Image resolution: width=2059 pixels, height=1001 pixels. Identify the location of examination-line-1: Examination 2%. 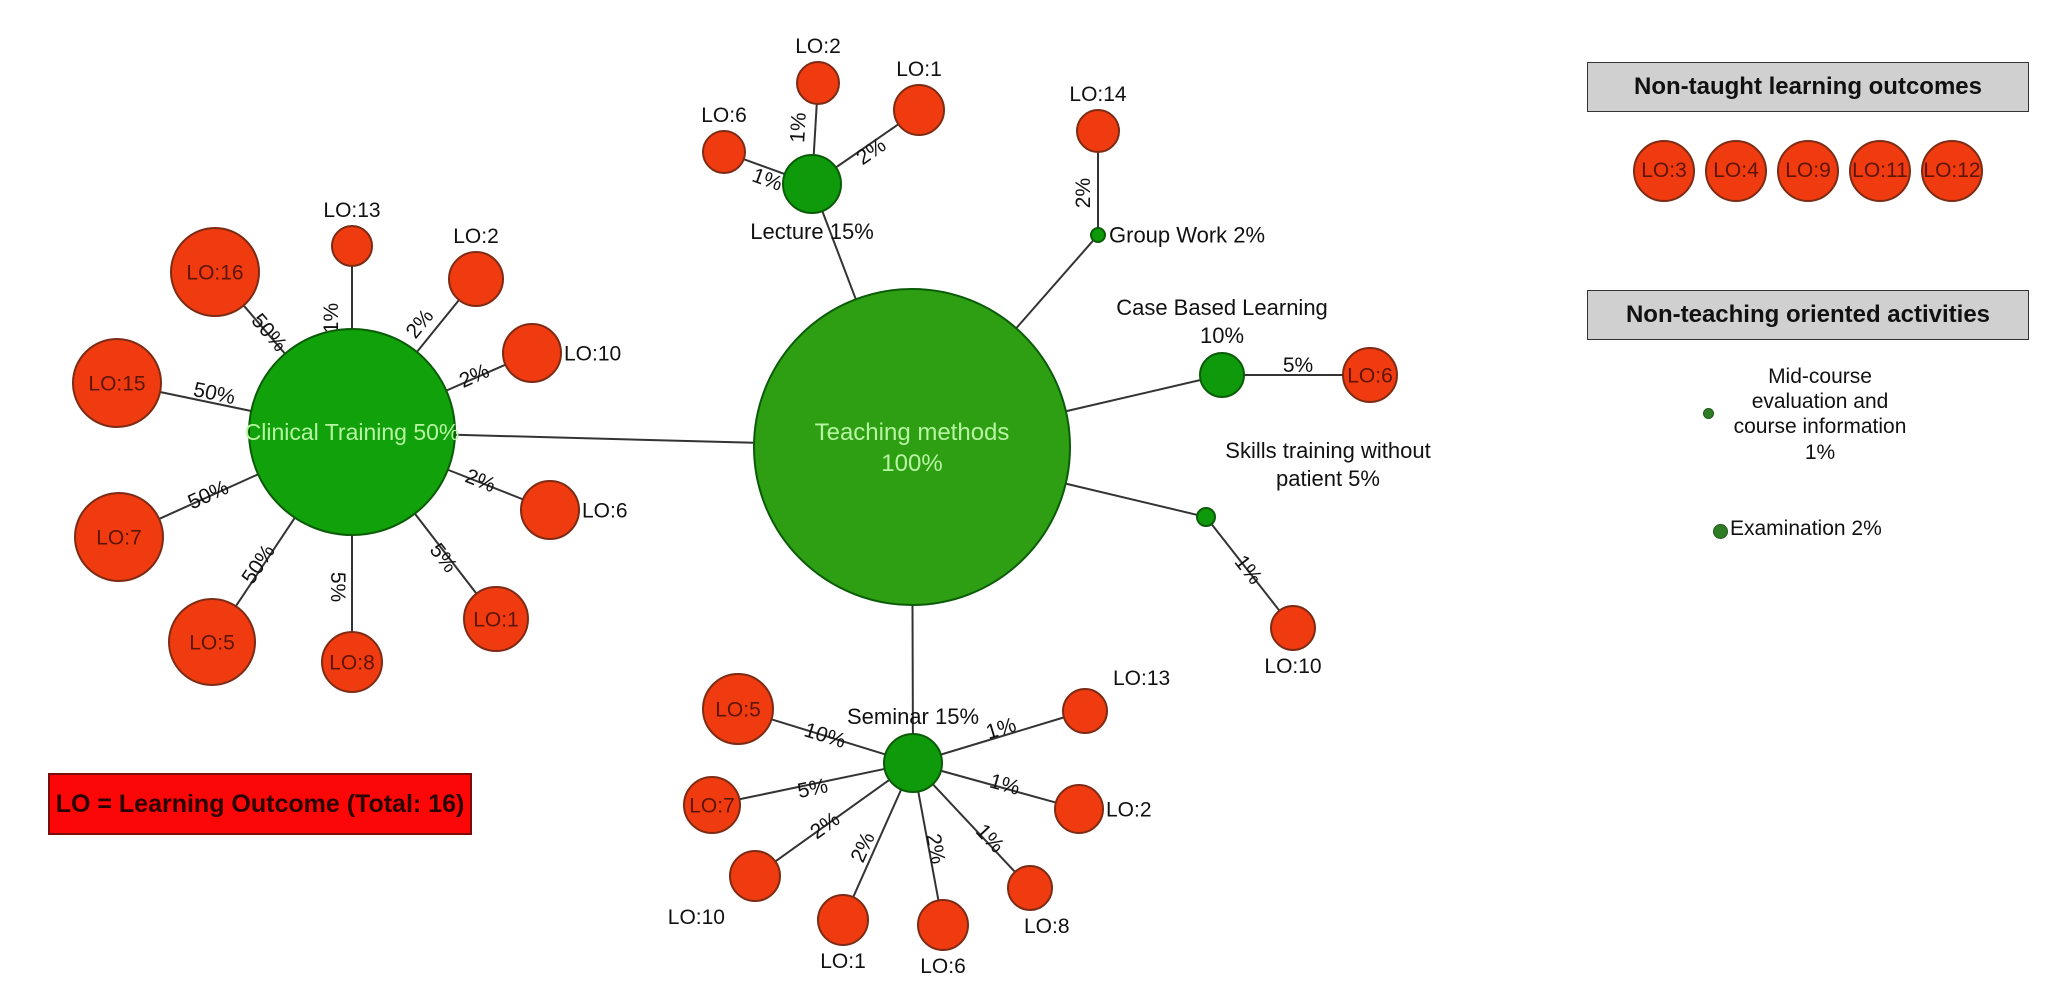
(1806, 528).